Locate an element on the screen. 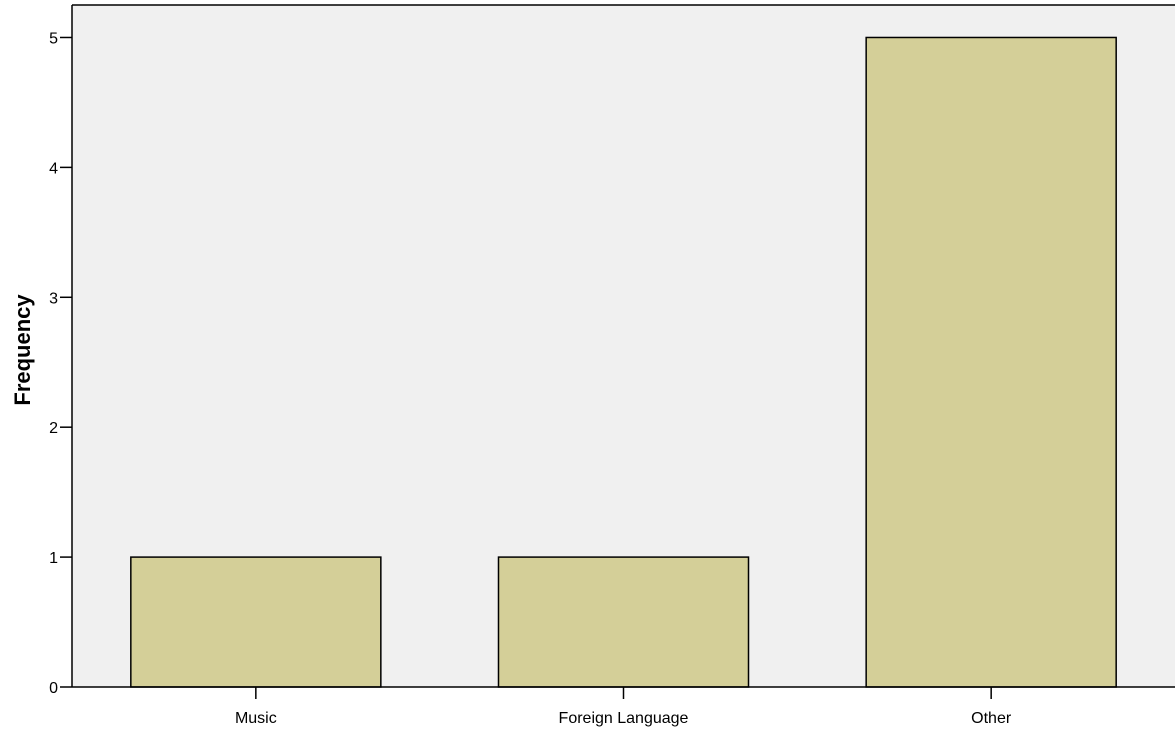  y-tick-label: 0 is located at coordinates (53, 688).